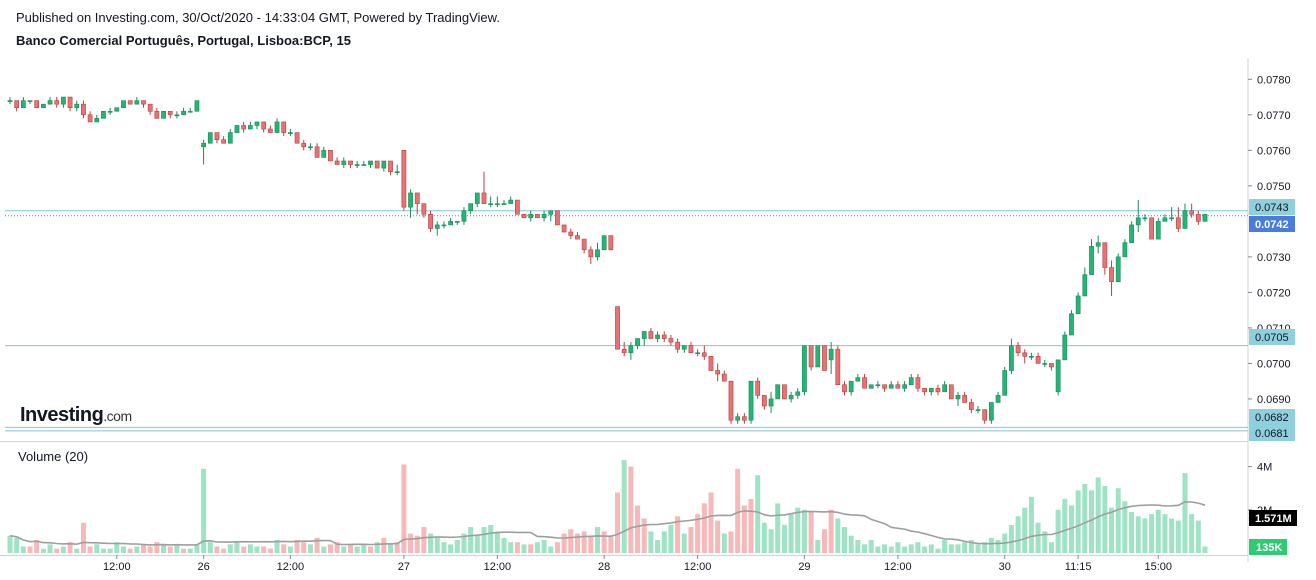 This screenshot has width=1316, height=580. Describe the element at coordinates (1078, 567) in the screenshot. I see `time-tick-label: 11:15` at that location.